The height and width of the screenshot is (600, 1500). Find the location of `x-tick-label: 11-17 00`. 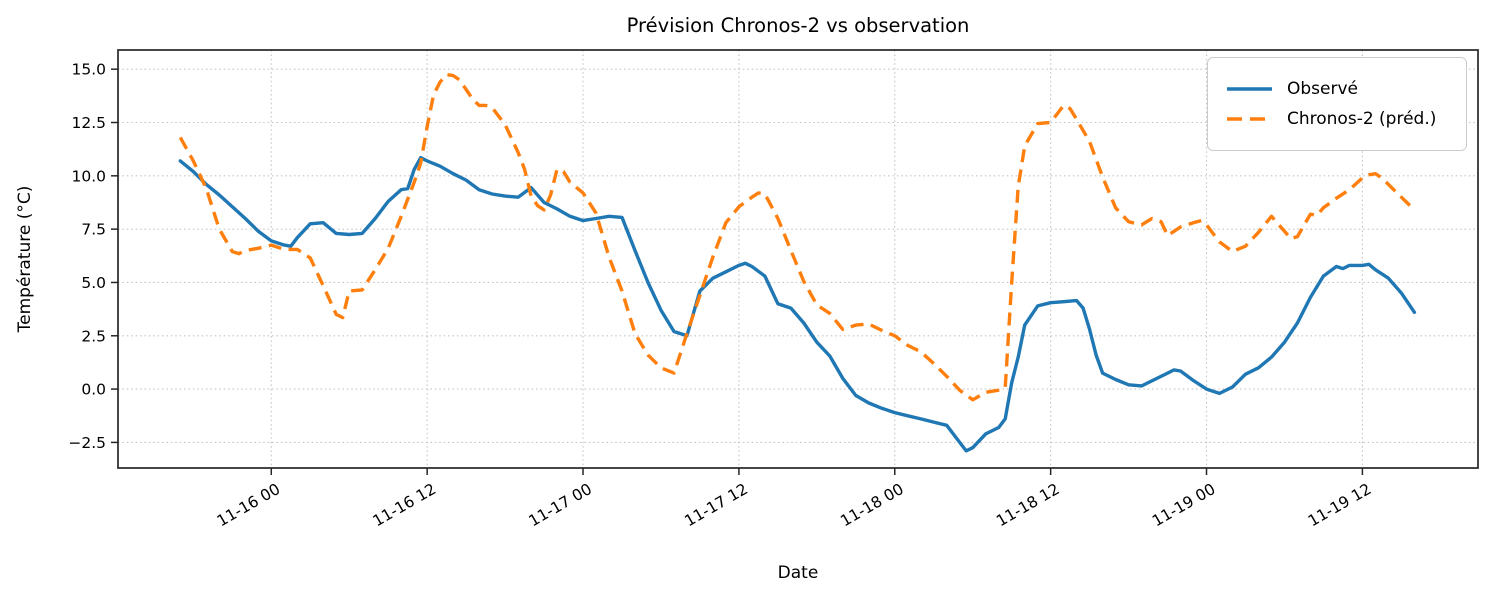

x-tick-label: 11-17 00 is located at coordinates (560, 505).